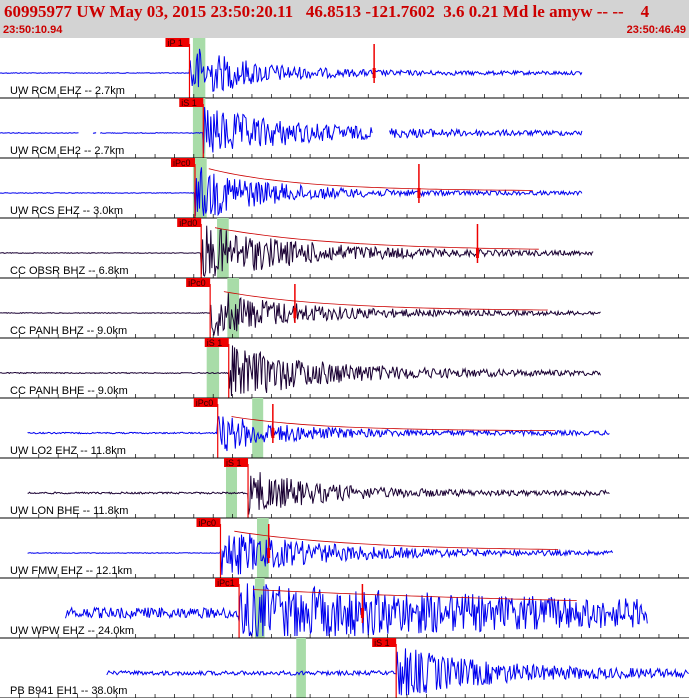  What do you see at coordinates (67, 151) in the screenshot?
I see `channel-label: UW RCM EH2 -- 2.7km` at bounding box center [67, 151].